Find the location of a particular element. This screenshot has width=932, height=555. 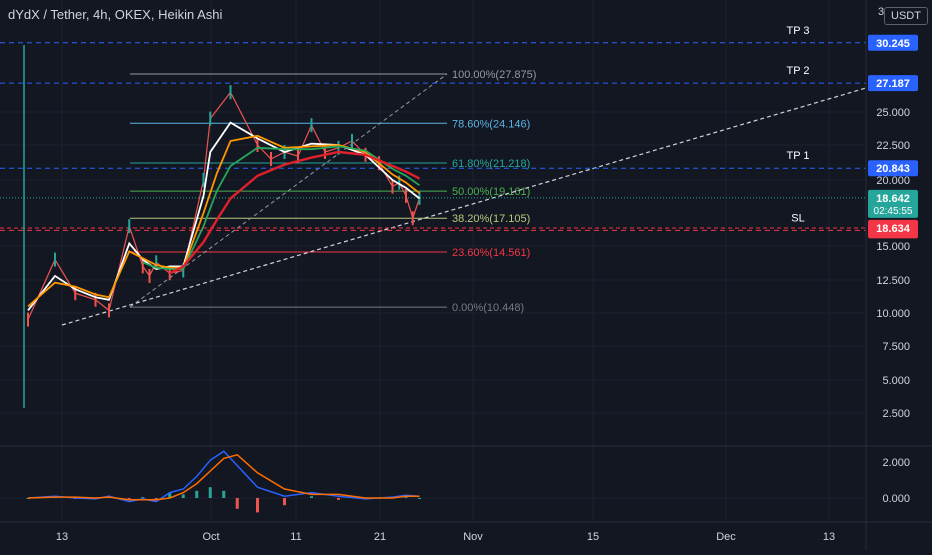

fib-level-label: 61.80%(21.218) is located at coordinates (491, 164).